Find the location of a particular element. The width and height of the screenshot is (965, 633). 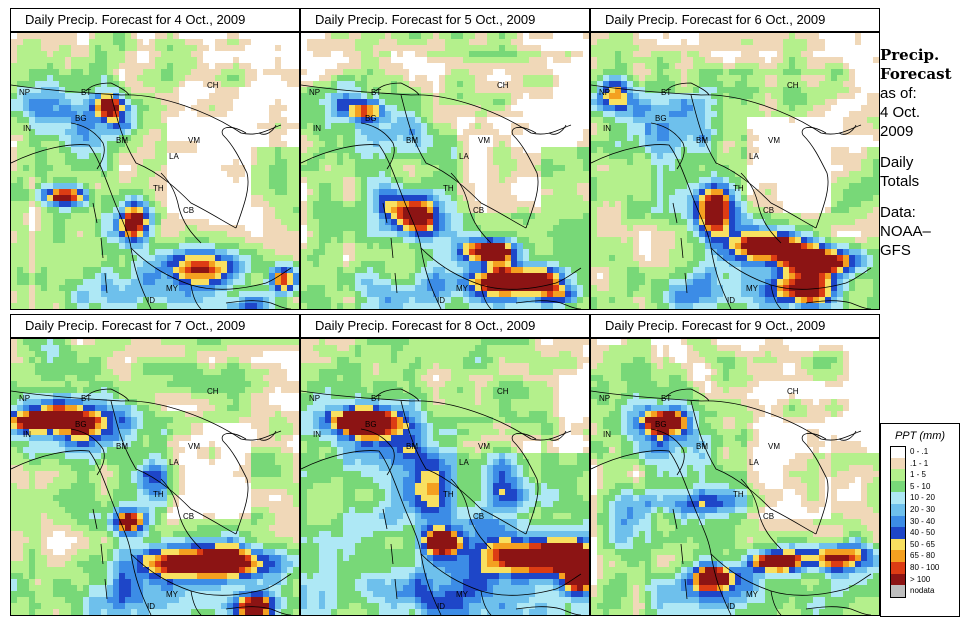

legend-label: > 100 is located at coordinates (920, 579).